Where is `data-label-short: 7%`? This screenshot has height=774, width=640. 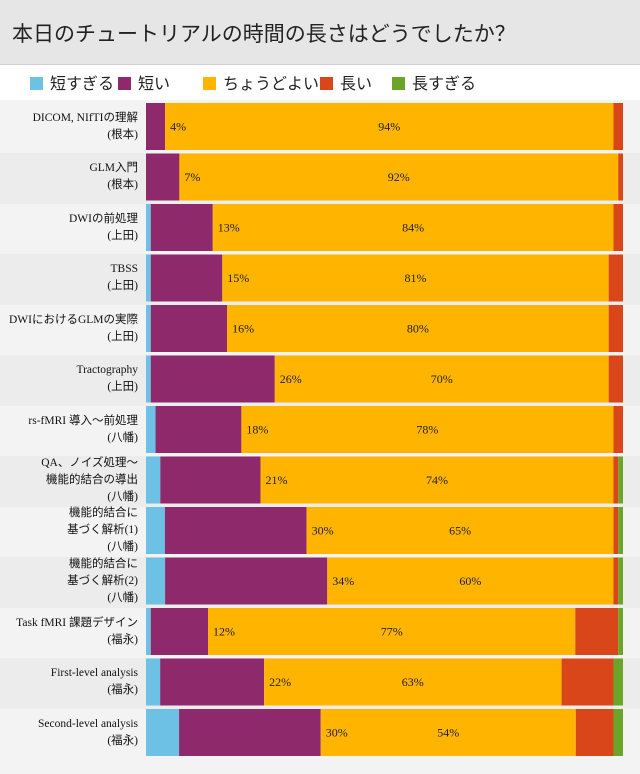 data-label-short: 7% is located at coordinates (192, 177).